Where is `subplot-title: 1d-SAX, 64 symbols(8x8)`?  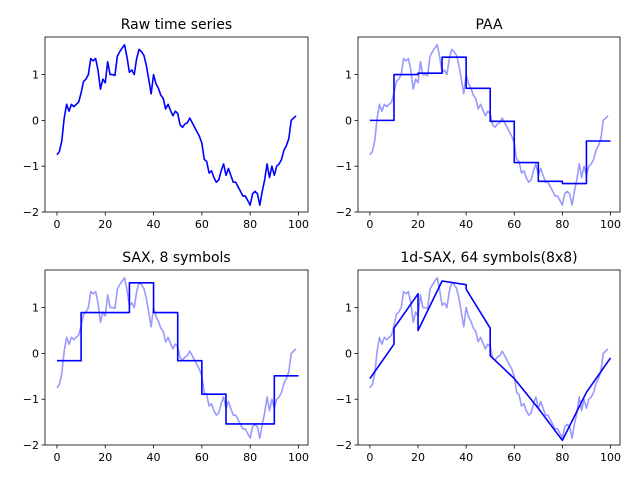 subplot-title: 1d-SAX, 64 symbols(8x8) is located at coordinates (488, 258).